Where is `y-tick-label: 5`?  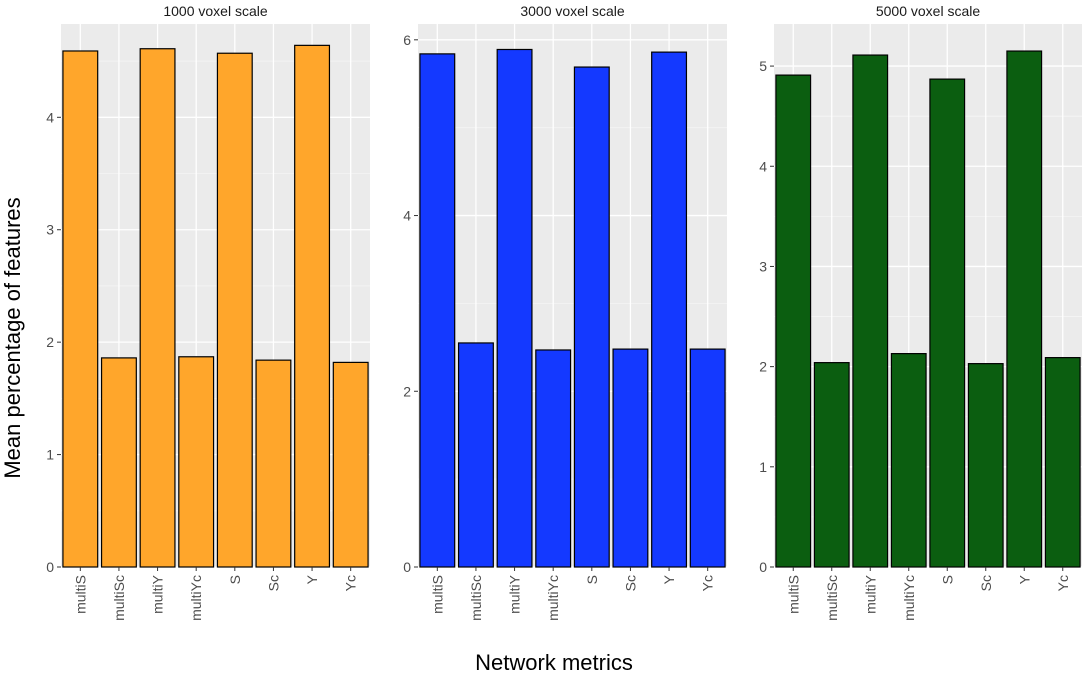 y-tick-label: 5 is located at coordinates (763, 66).